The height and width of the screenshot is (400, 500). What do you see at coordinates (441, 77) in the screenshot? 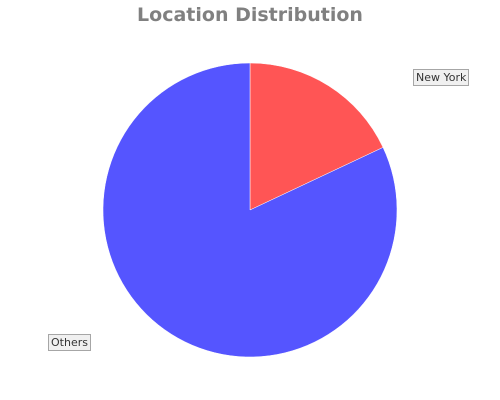
I see `slice-label-new-york: New York` at bounding box center [441, 77].